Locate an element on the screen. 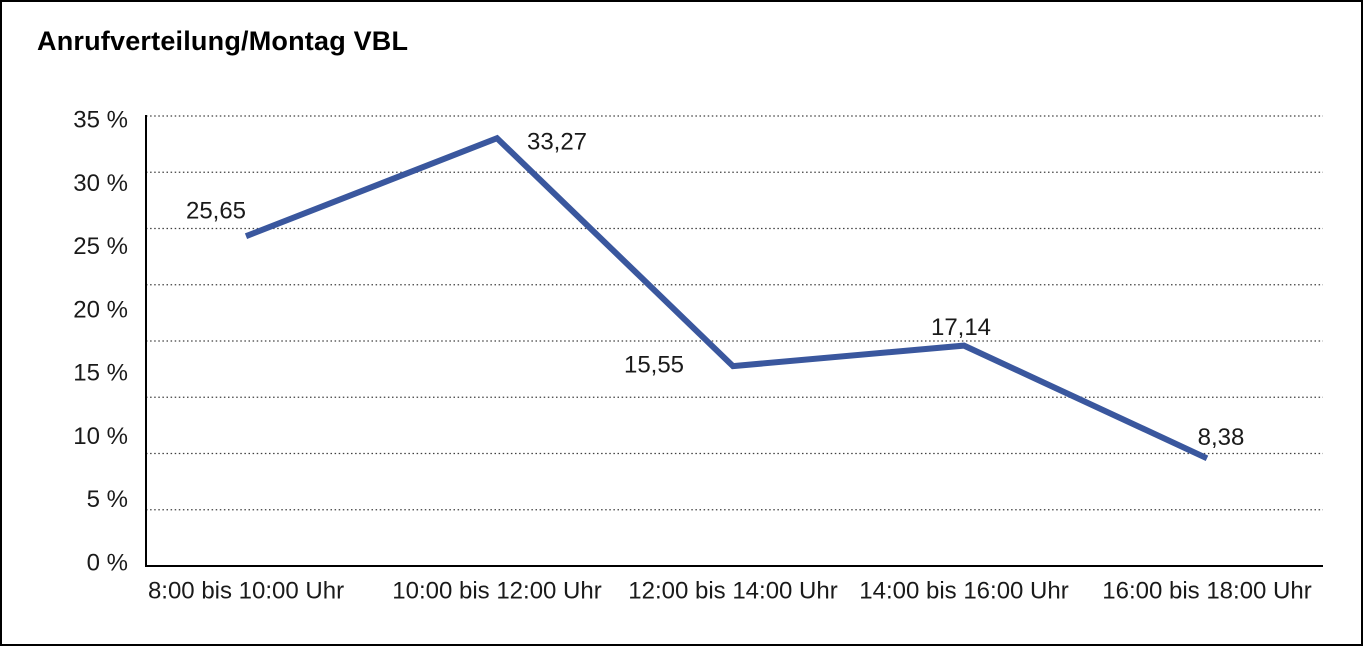  y-tick-label: 25 % is located at coordinates (100, 246).